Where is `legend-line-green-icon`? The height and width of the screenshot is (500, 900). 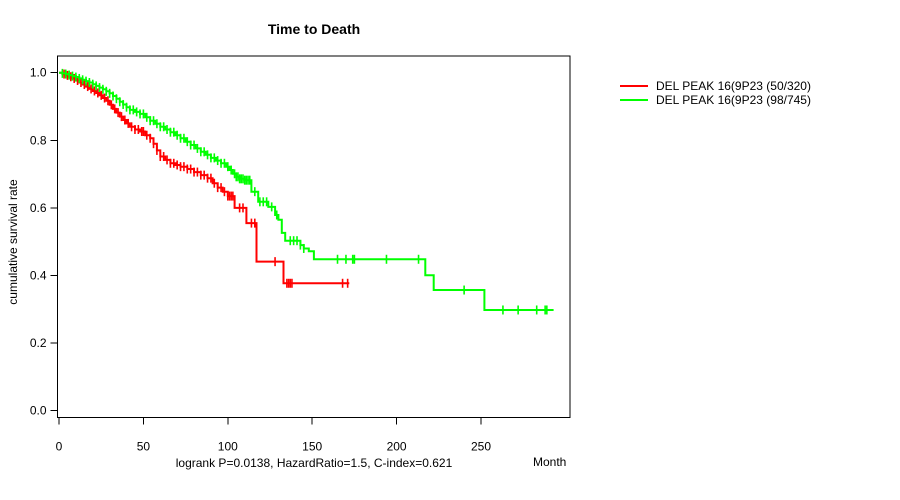 legend-line-green-icon is located at coordinates (634, 100).